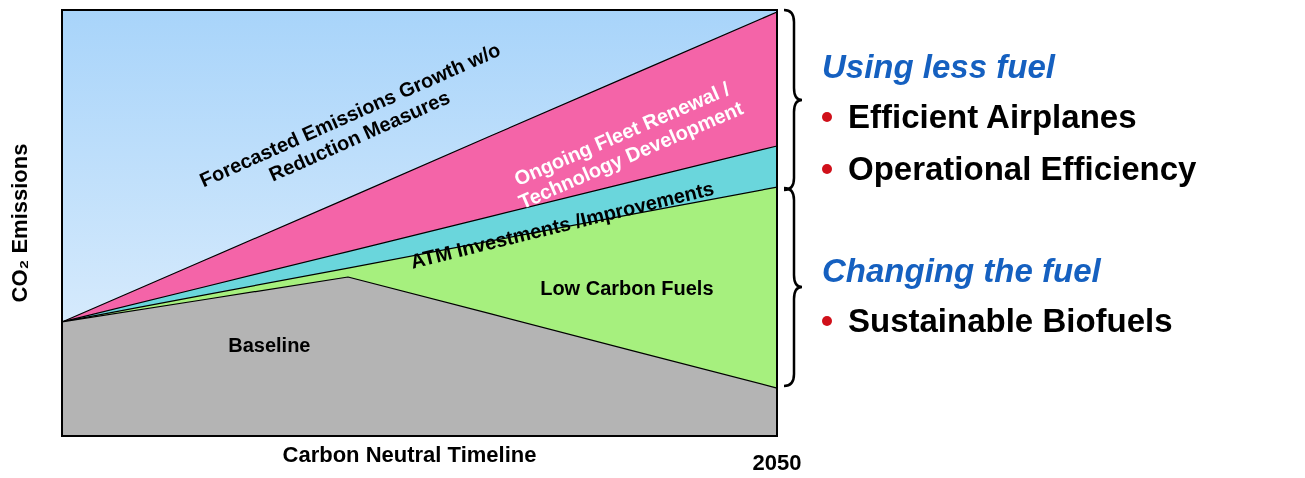 The image size is (1305, 478). Describe the element at coordinates (1010, 321) in the screenshot. I see `text: Sustainable Biofuels` at that location.